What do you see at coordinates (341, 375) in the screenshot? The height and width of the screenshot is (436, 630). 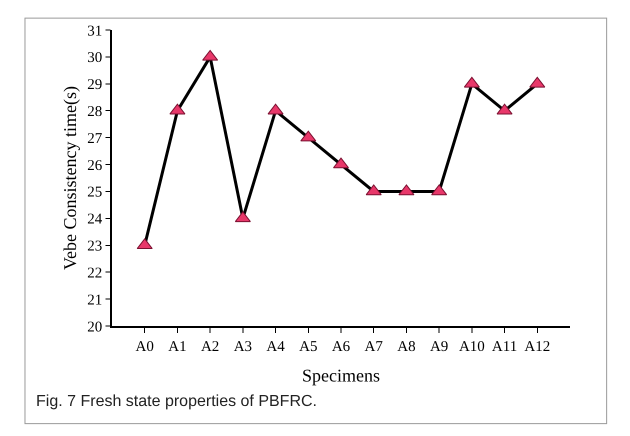 I see `x-axis-title: Specimens` at bounding box center [341, 375].